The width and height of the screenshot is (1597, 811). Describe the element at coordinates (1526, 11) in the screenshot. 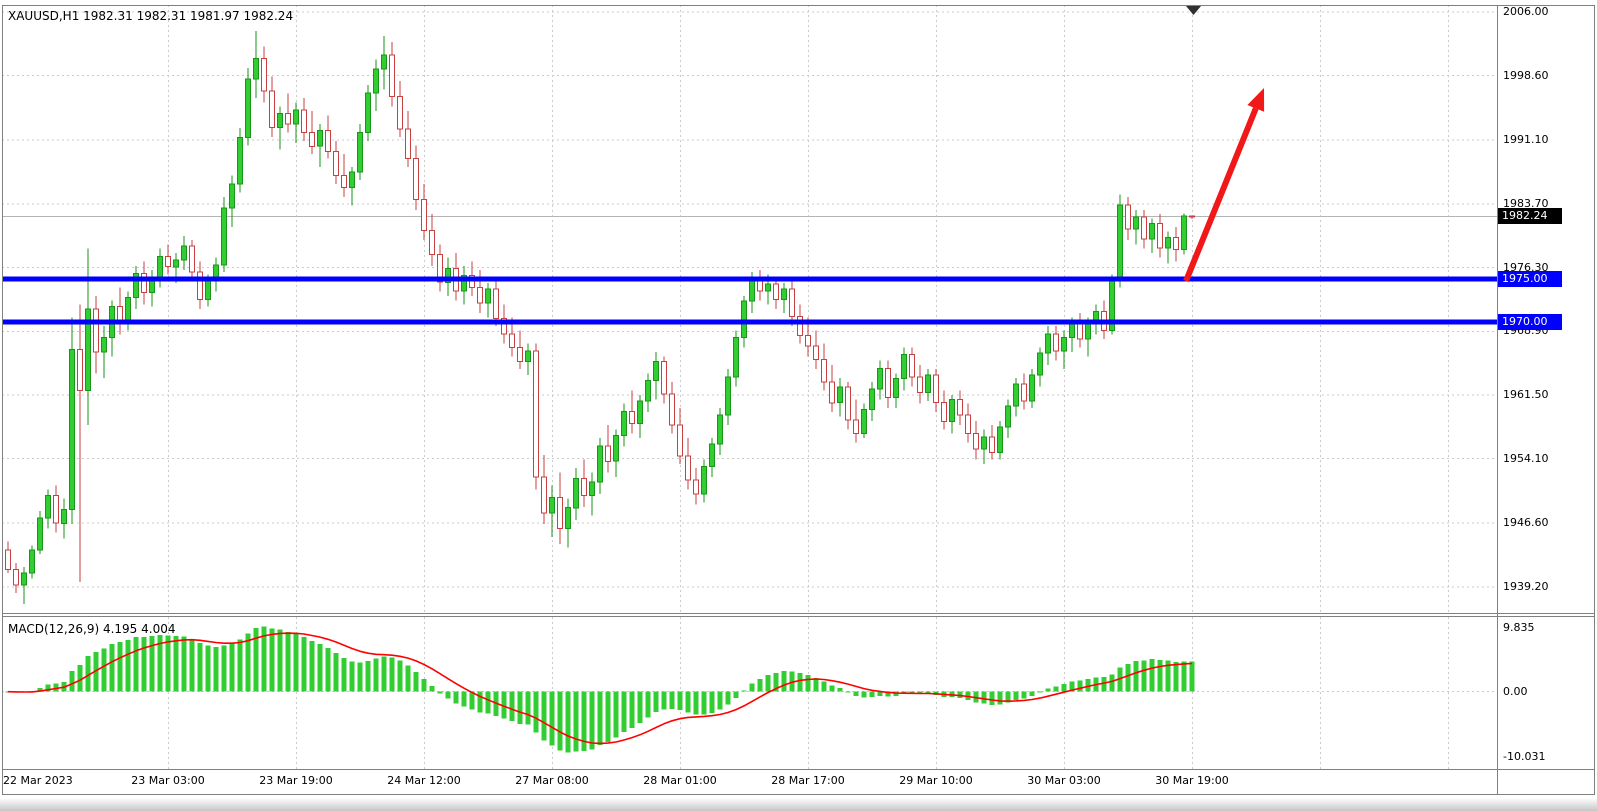

I see `price-tick-label: 2006.00` at that location.